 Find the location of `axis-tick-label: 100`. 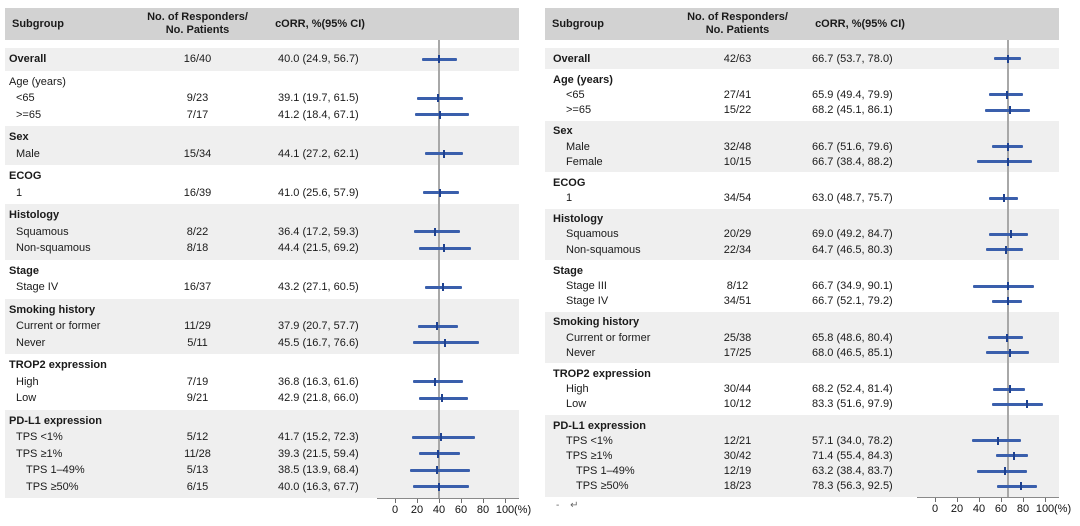

axis-tick-label: 100 is located at coordinates (505, 510).